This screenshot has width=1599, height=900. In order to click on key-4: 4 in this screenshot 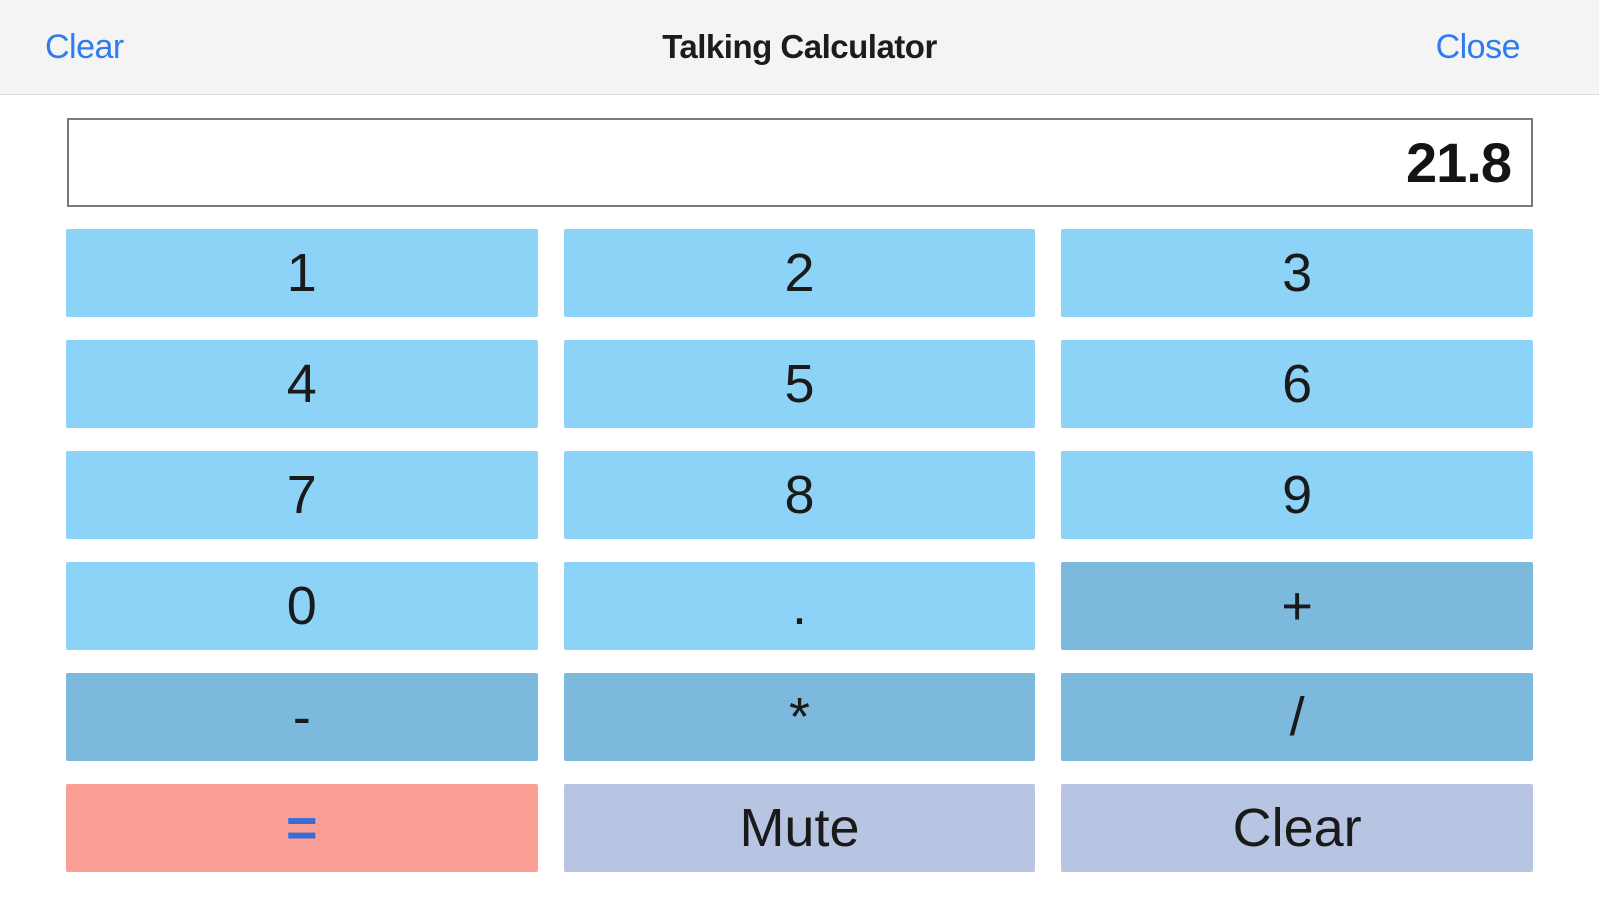, I will do `click(302, 384)`.